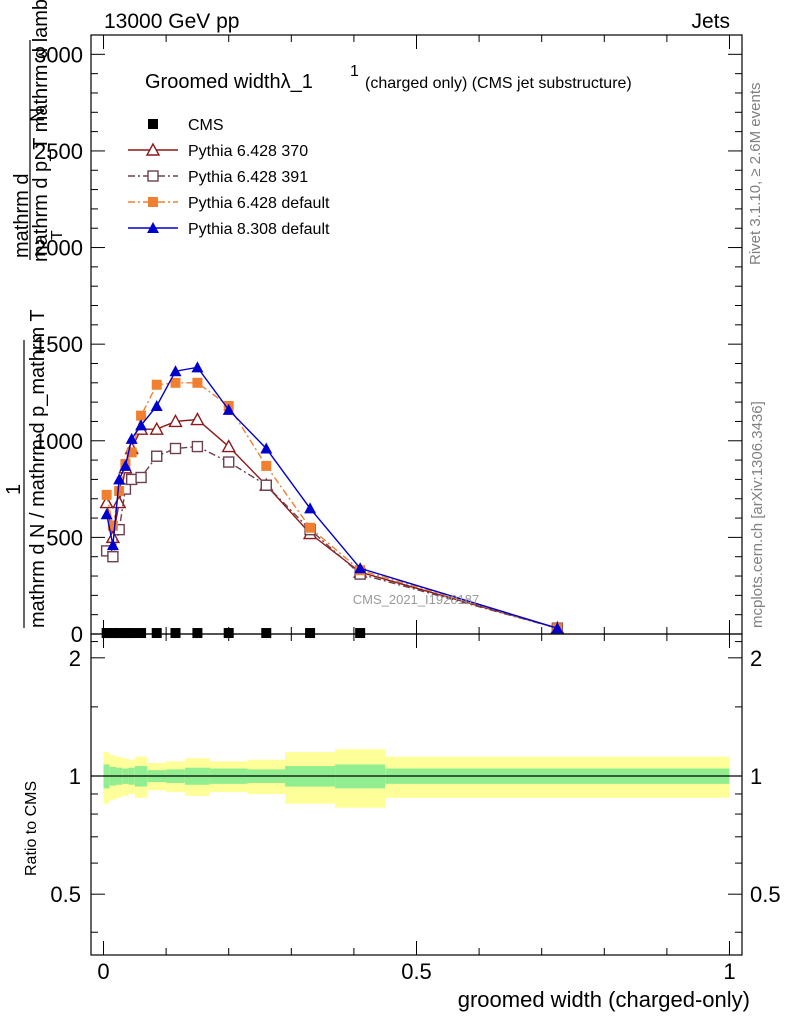 The image size is (786, 1024). Describe the element at coordinates (498, 83) in the screenshot. I see `title-subtitle: (charged only) (CMS jet substructure)` at that location.